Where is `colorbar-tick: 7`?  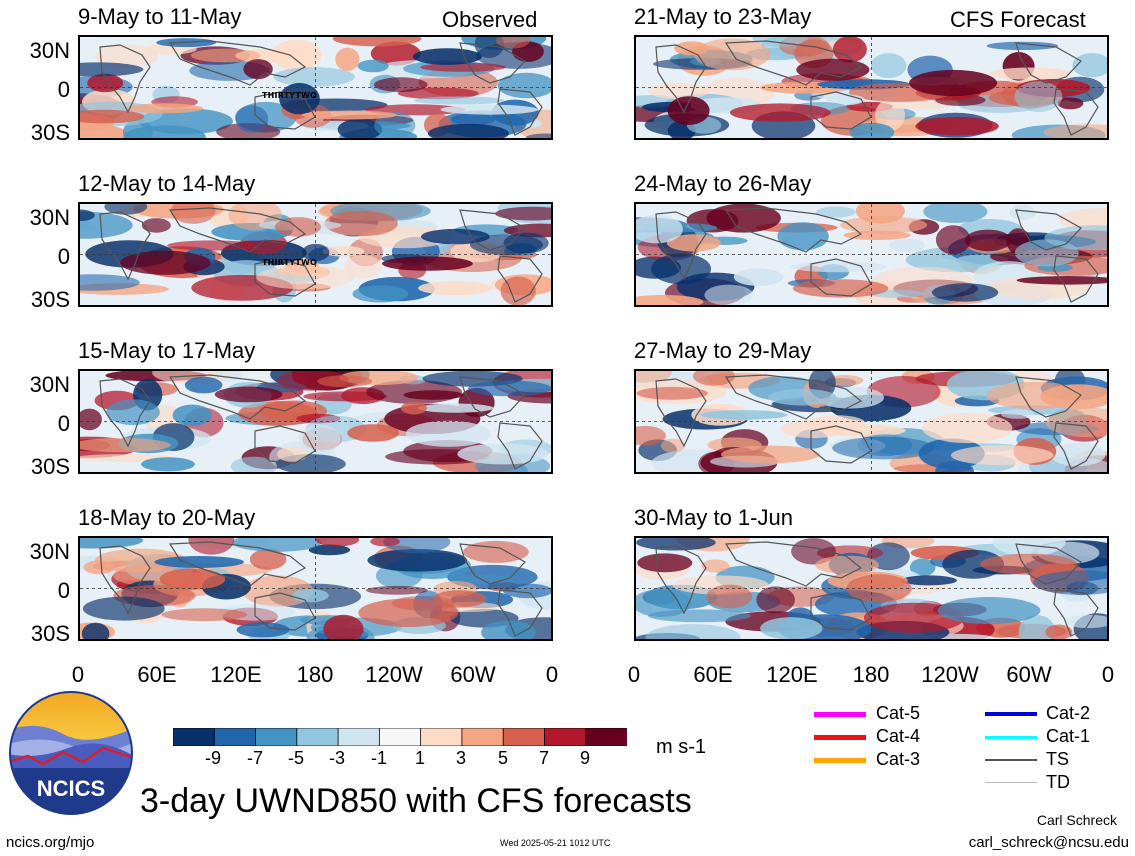
colorbar-tick: 7 is located at coordinates (543, 758).